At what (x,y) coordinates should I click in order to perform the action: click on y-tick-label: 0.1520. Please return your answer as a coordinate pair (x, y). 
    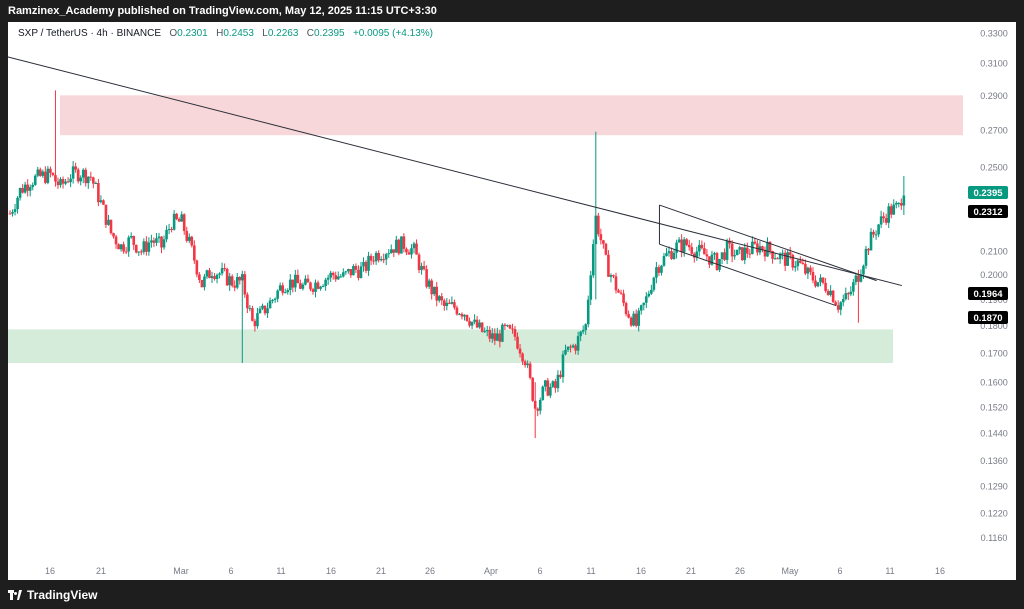
    Looking at the image, I should click on (994, 407).